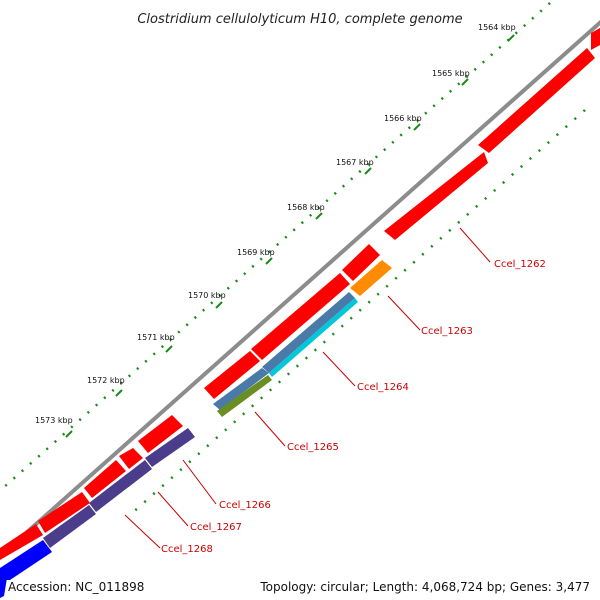  Describe the element at coordinates (497, 27) in the screenshot. I see `tick-label: 1564 kbp` at that location.